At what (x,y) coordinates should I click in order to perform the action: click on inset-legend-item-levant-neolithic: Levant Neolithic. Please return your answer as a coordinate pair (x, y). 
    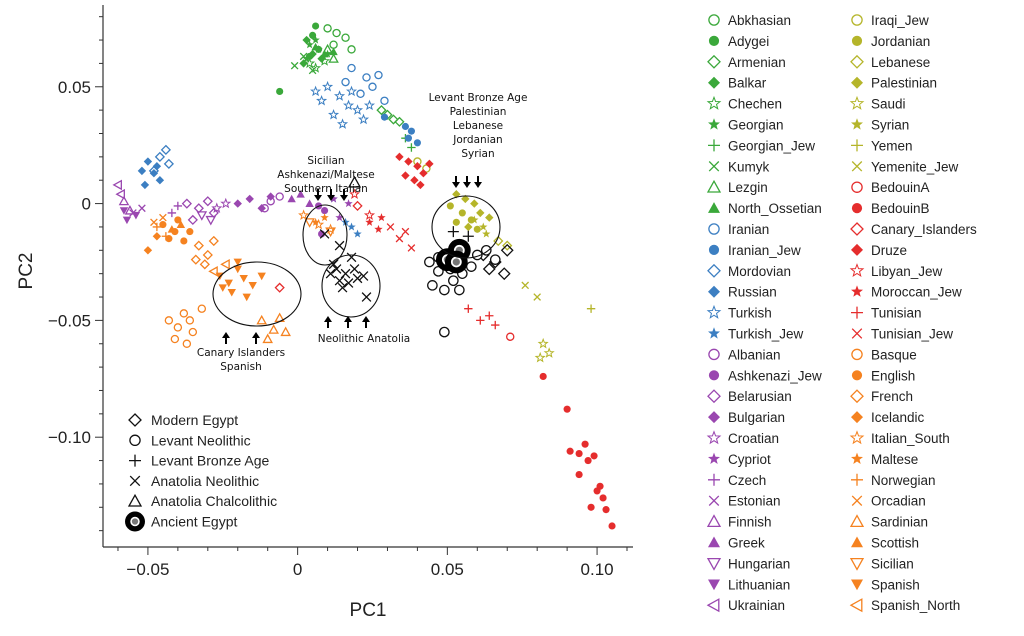
    Looking at the image, I should click on (190, 440).